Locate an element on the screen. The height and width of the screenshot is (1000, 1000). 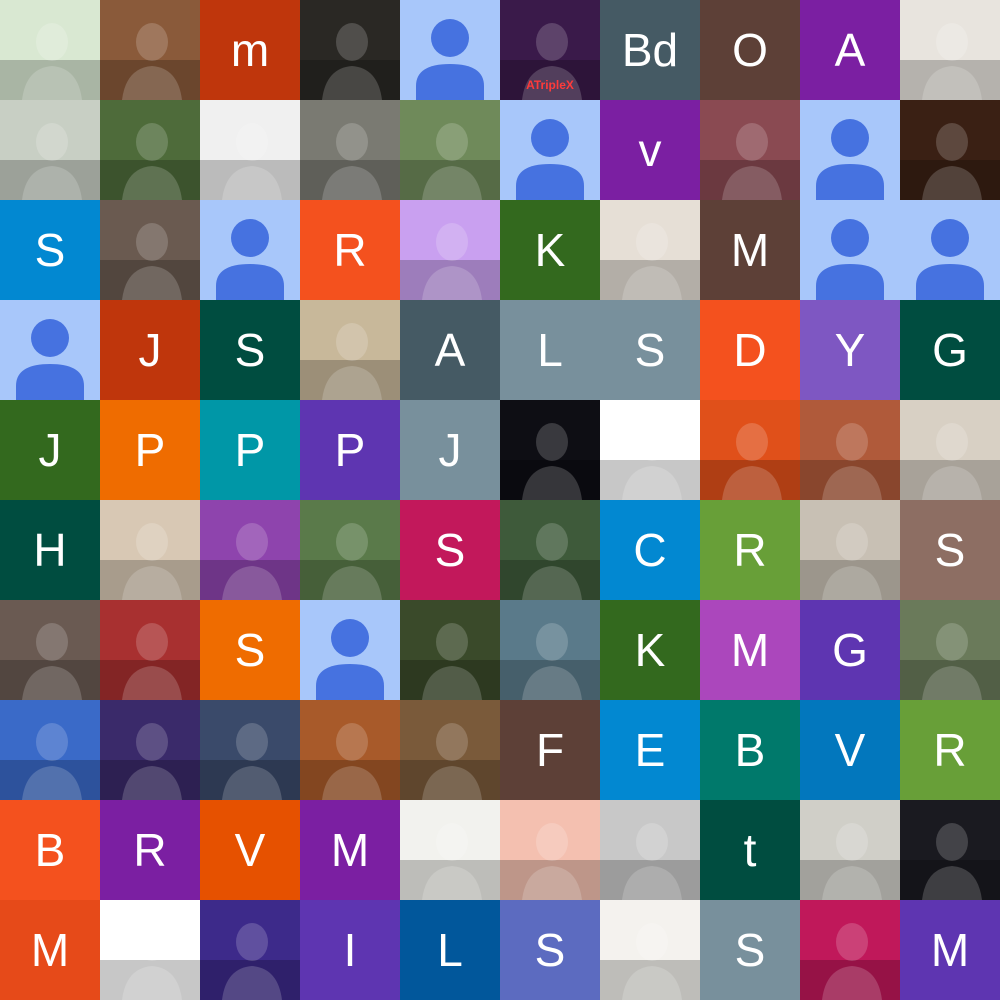
avatar-tile: Bd is located at coordinates (650, 50).